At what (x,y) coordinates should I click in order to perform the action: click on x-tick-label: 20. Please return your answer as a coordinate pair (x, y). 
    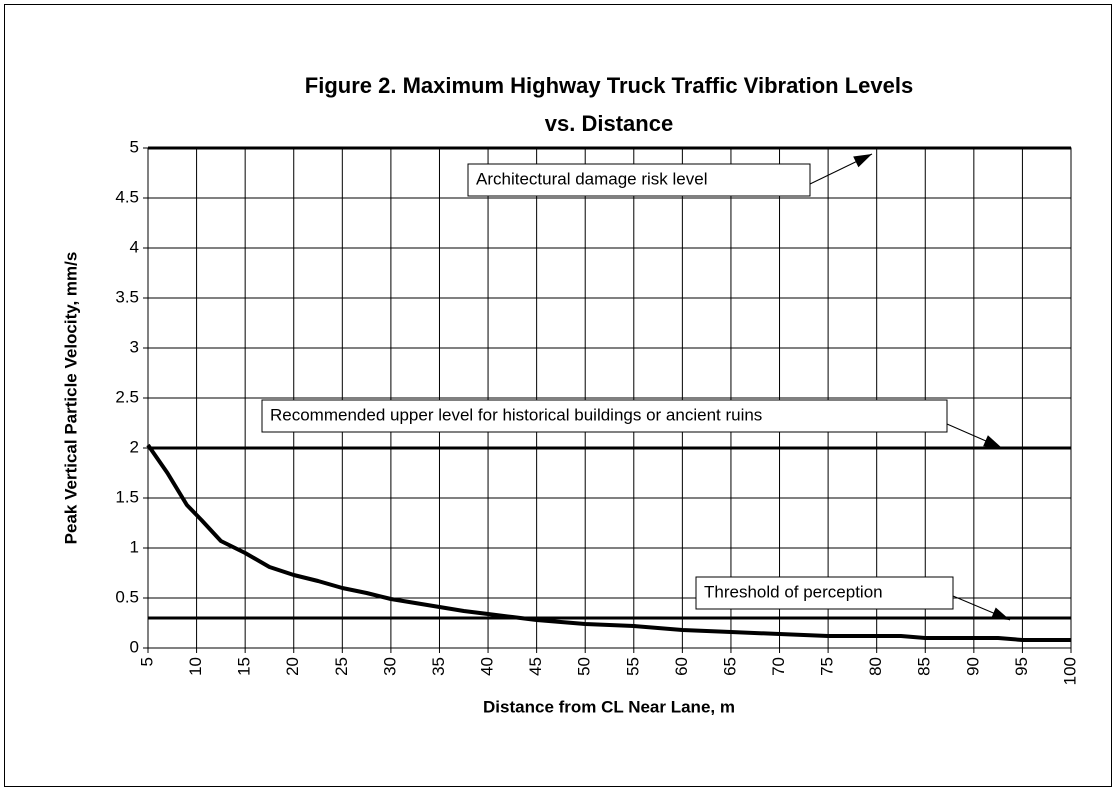
    Looking at the image, I should click on (292, 666).